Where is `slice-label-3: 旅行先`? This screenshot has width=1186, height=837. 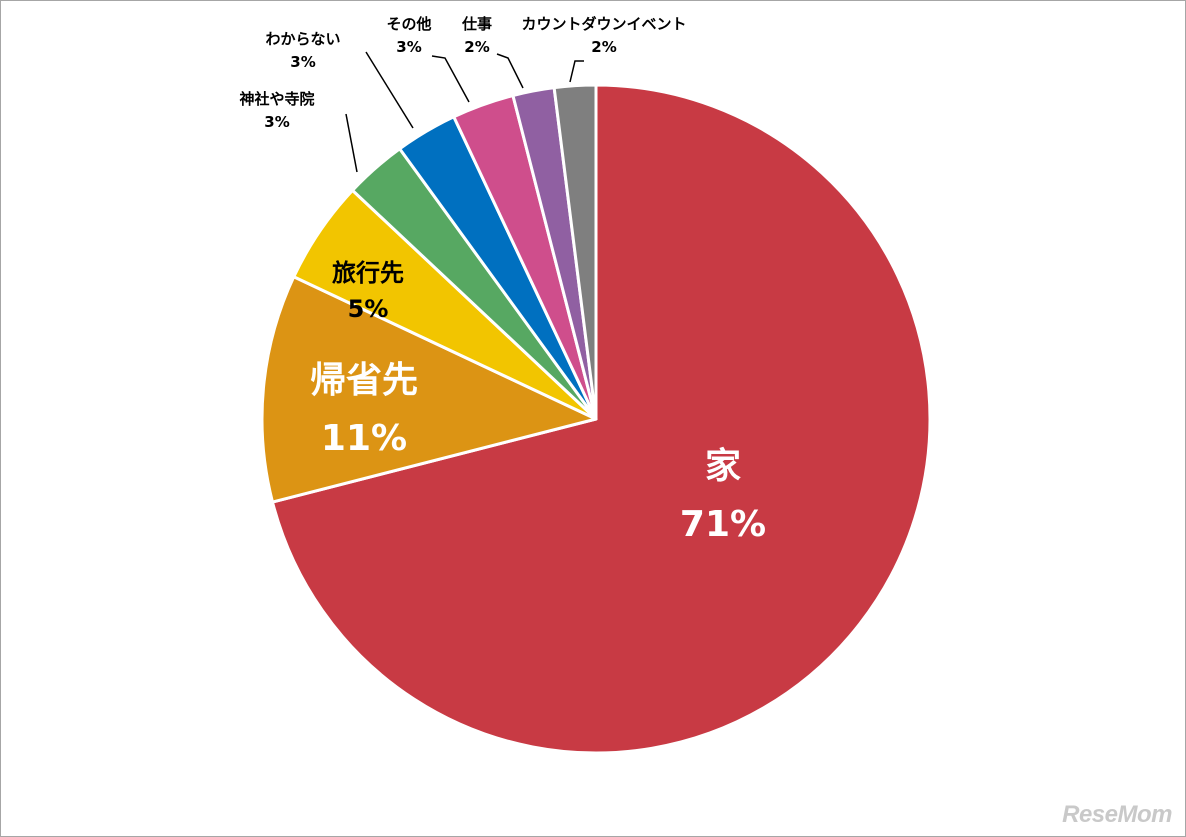 slice-label-3: 旅行先 is located at coordinates (368, 273).